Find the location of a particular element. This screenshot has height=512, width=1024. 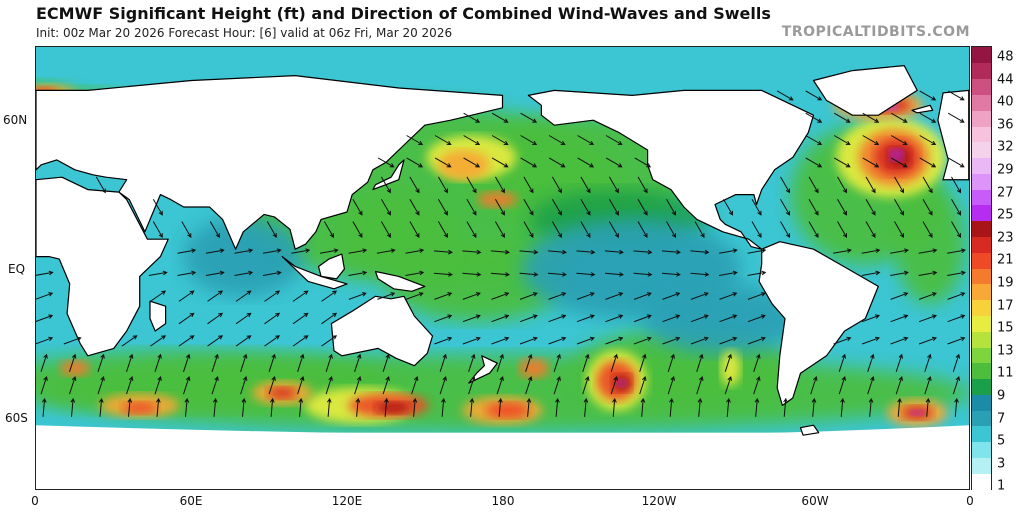

color-scale-bar is located at coordinates (981, 268).